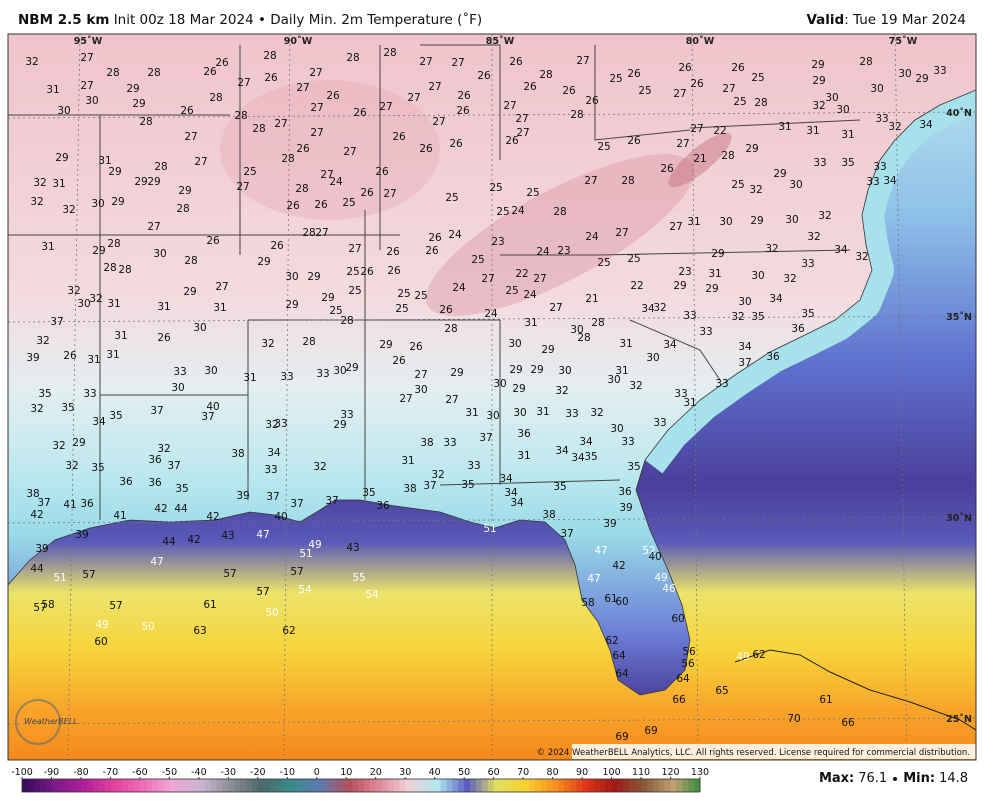 This screenshot has height=808, width=984. I want to click on station-value: 60, so click(621, 602).